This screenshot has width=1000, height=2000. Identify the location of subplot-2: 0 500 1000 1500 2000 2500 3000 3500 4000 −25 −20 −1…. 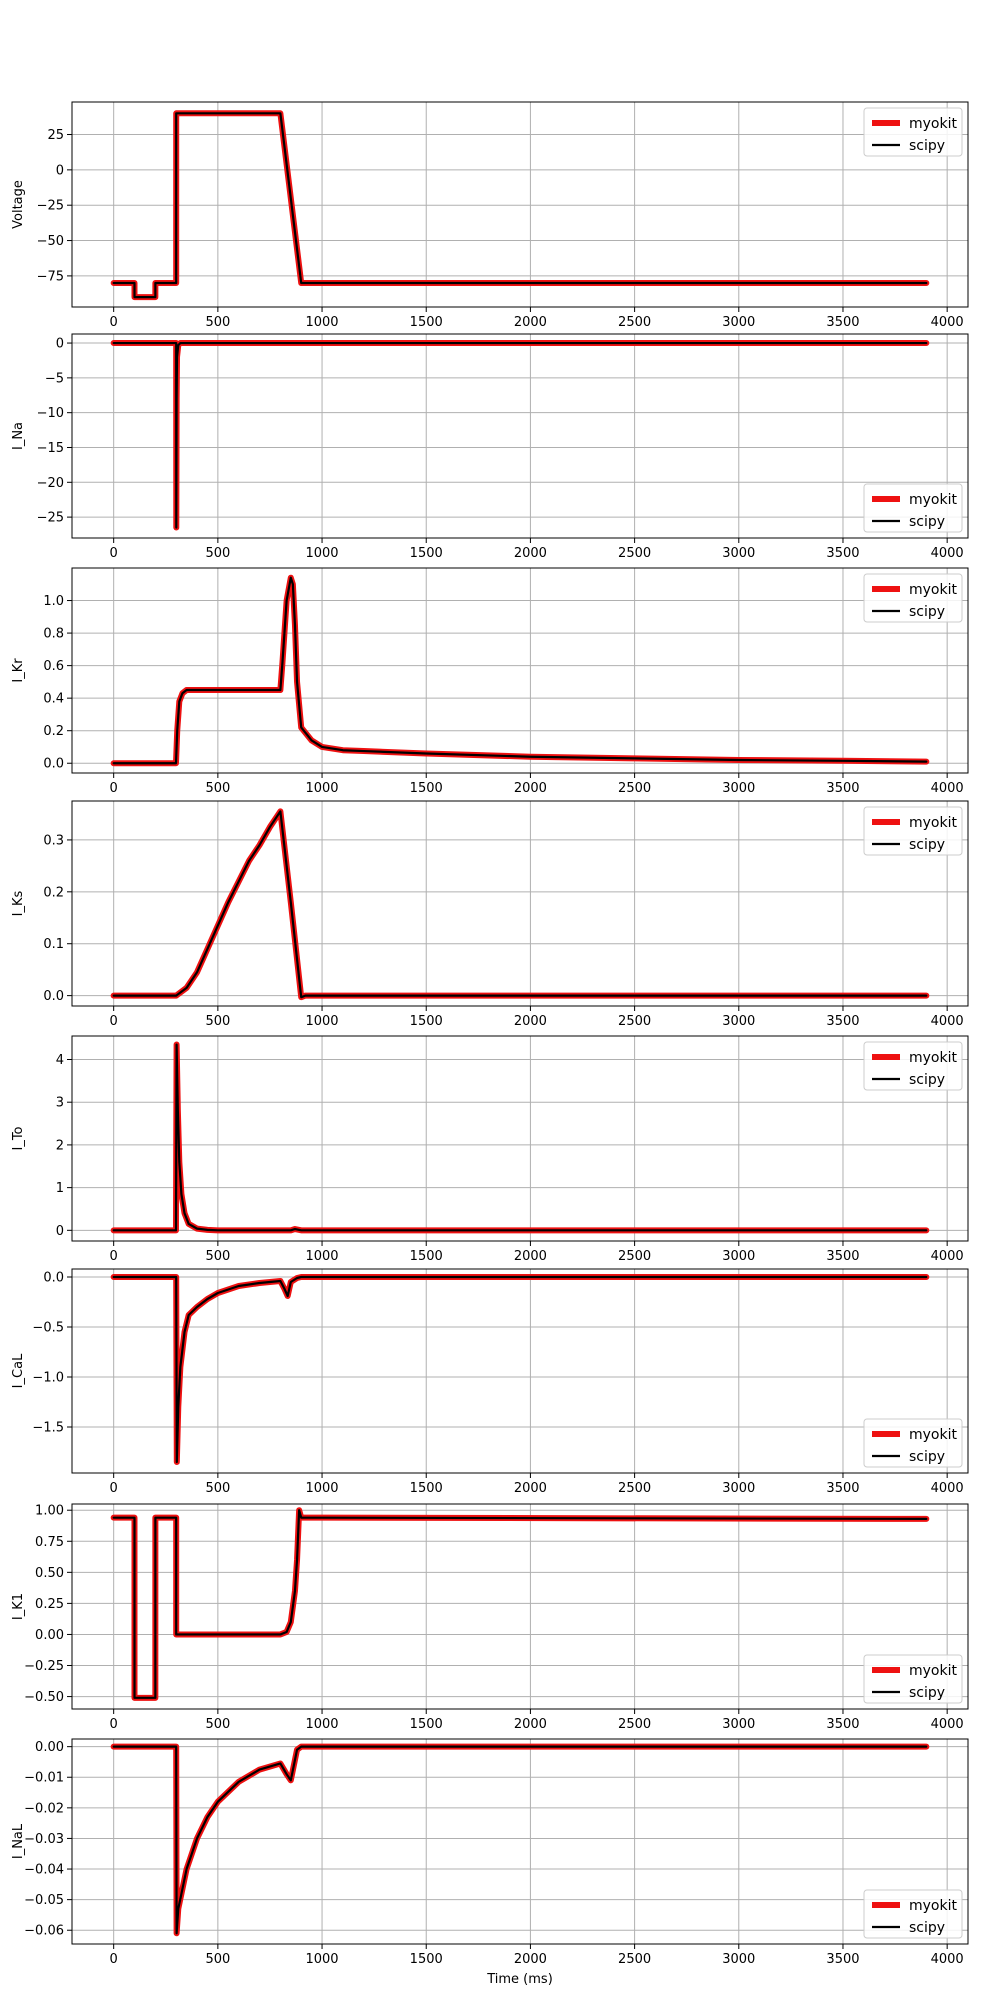
(490, 447).